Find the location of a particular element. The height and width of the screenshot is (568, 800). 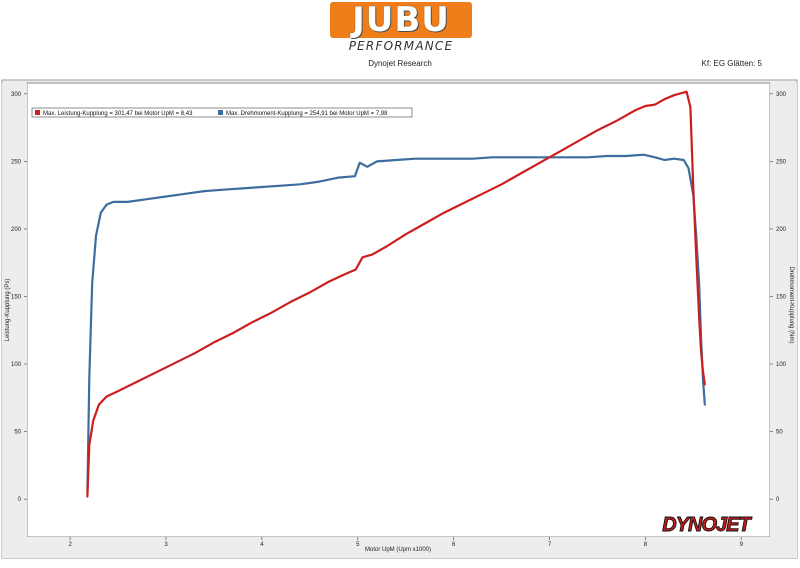

left-axis-band is located at coordinates (14, 310).